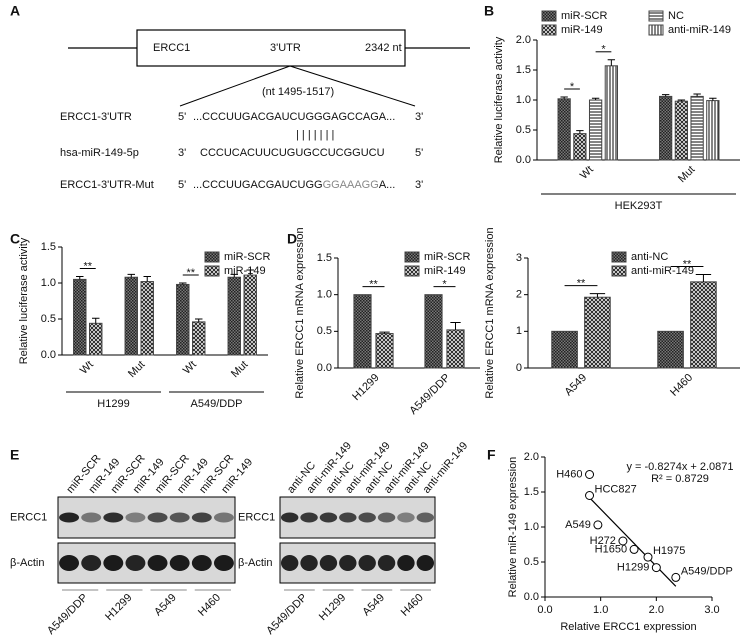  Describe the element at coordinates (239, 369) in the screenshot. I see `x-tick-label: Mut` at that location.